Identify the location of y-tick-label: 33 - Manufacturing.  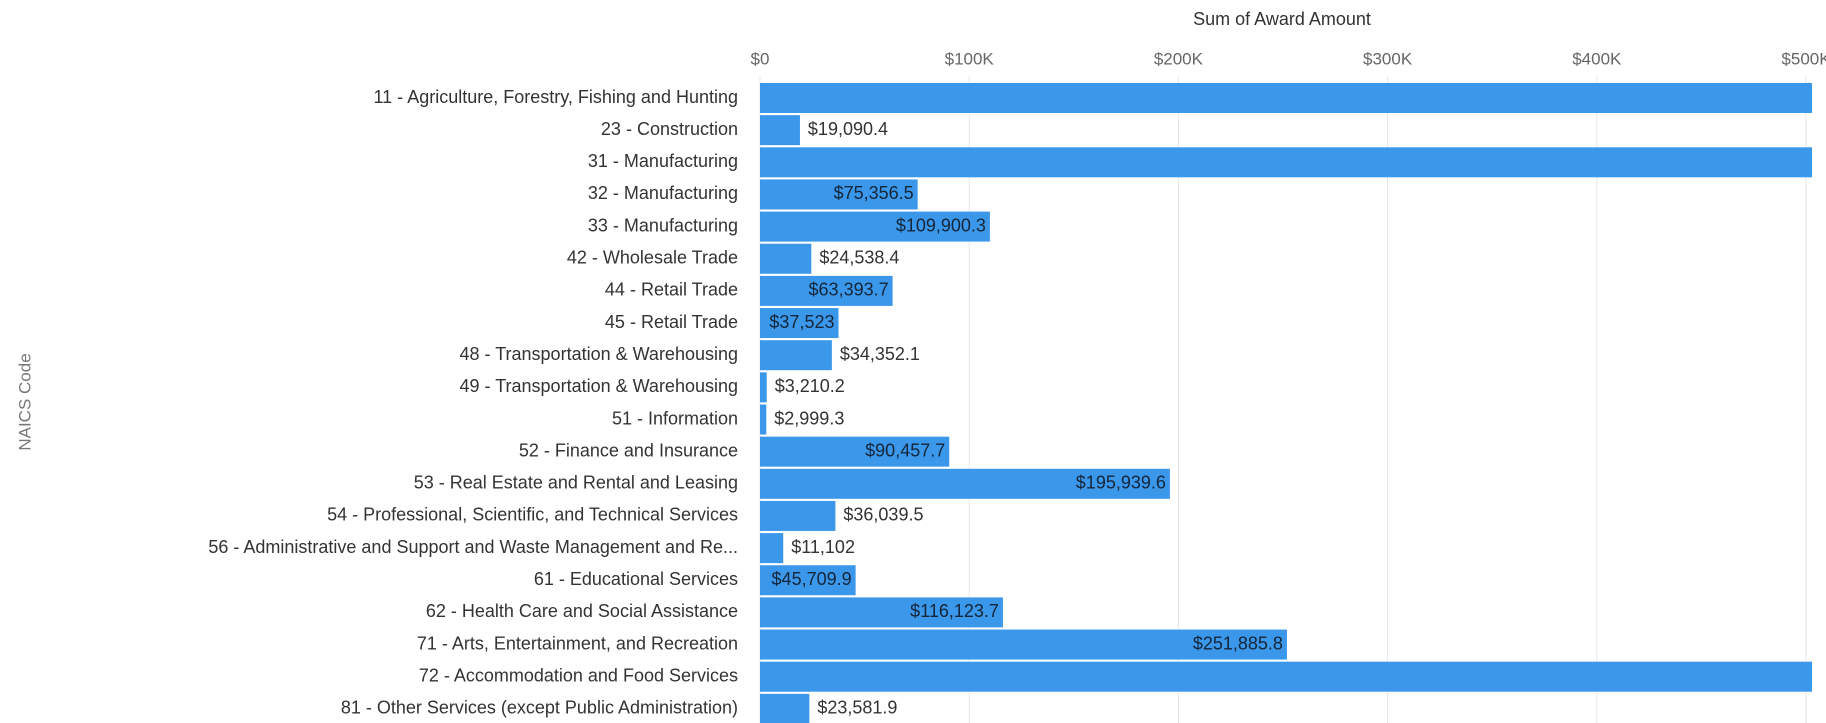
(663, 225).